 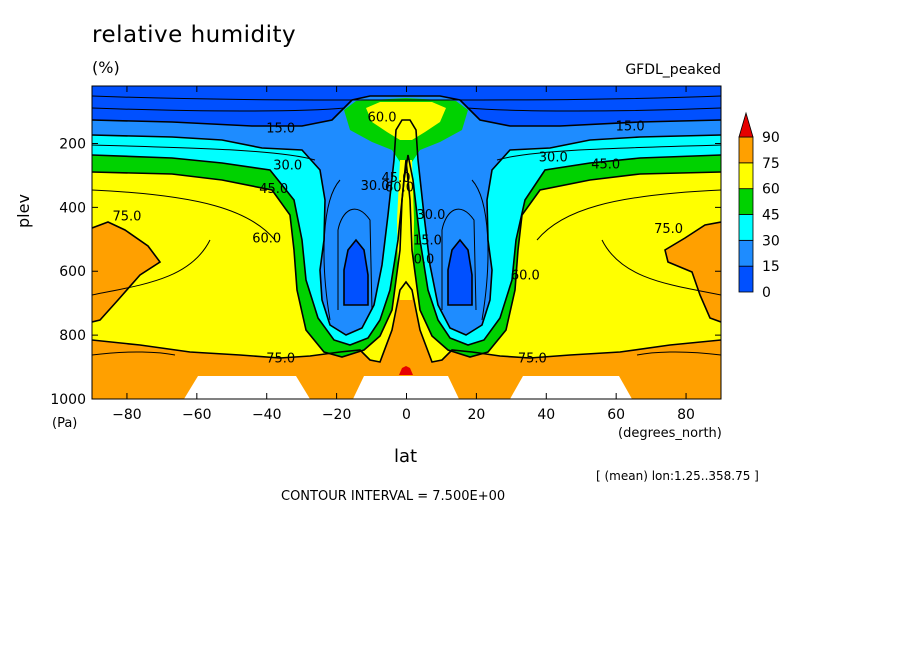 I want to click on dry-core-nh, so click(x=460, y=272).